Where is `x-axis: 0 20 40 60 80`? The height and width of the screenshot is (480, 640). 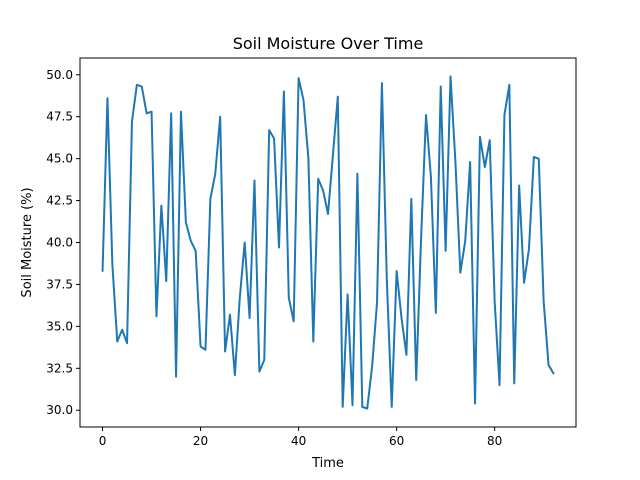 x-axis: 0 20 40 60 80 is located at coordinates (300, 437).